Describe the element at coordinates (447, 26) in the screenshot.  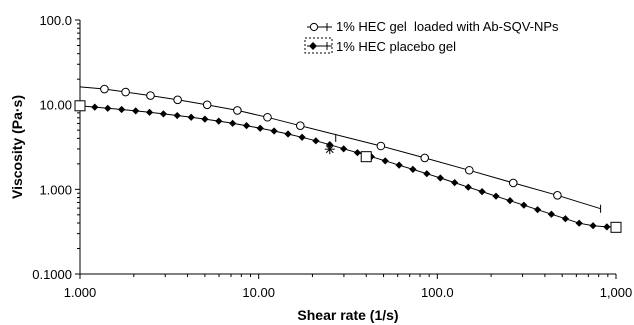
I see `legend-label-loaded-gel: 1% HEC gel loaded with Ab-SQV-NPs` at that location.